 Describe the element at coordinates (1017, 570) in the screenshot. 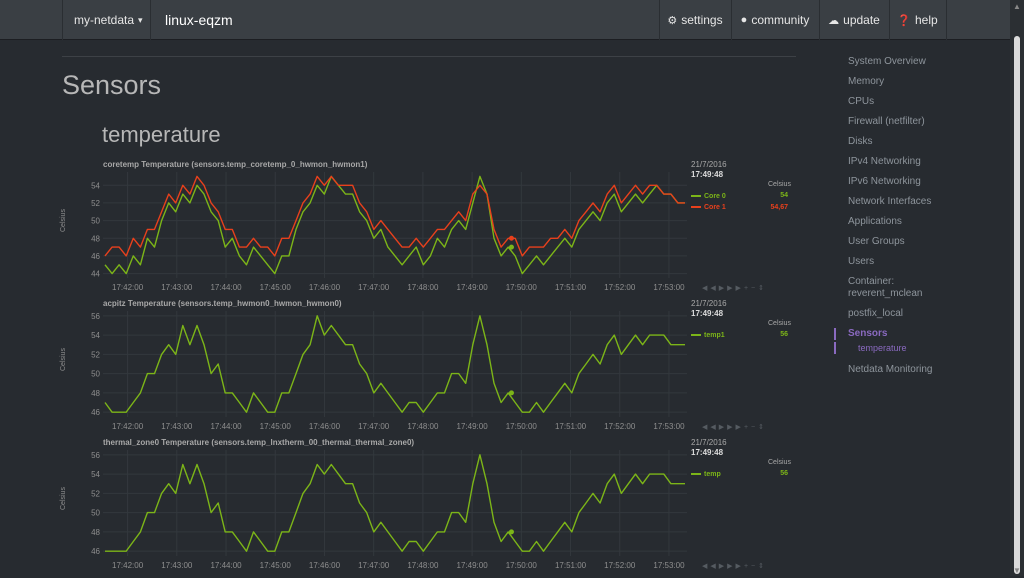

I see `scroll-down-arrow-icon: ▼` at that location.